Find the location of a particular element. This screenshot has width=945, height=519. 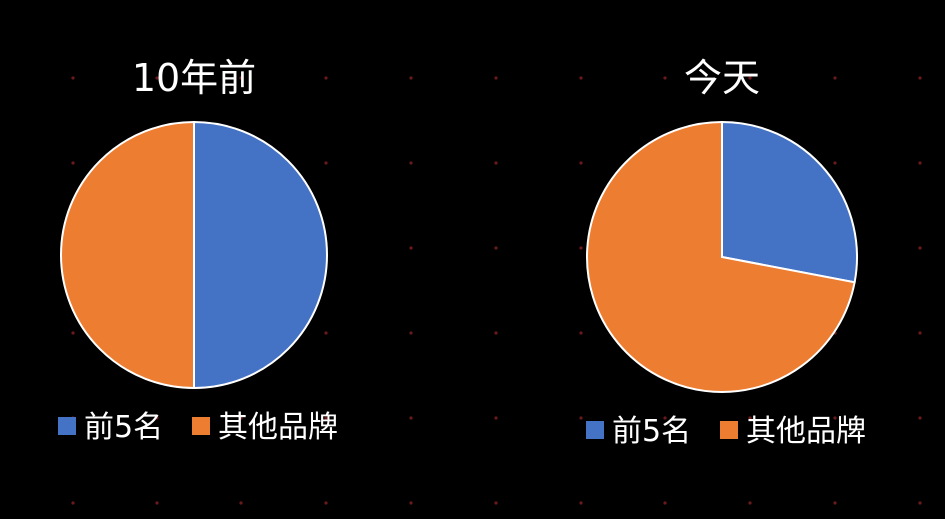

legend-swatch-1-others is located at coordinates (201, 426).